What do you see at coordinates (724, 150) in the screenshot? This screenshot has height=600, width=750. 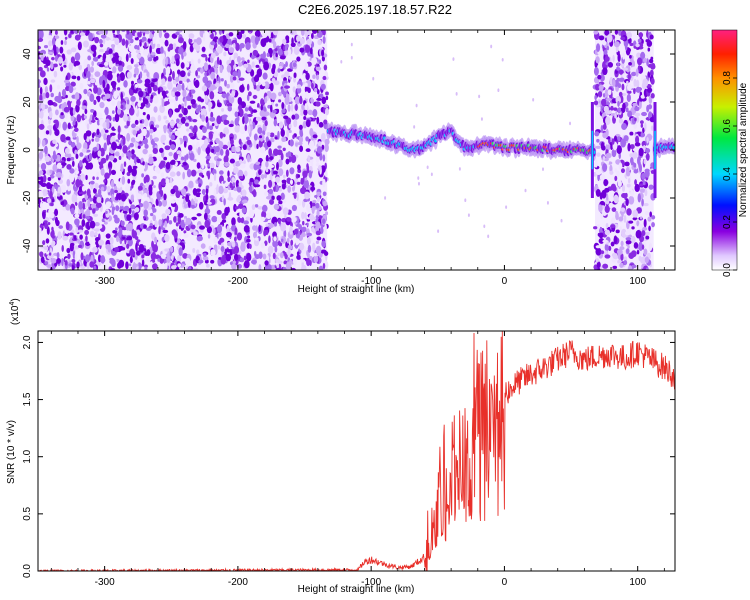 I see `colorbar-gradient` at bounding box center [724, 150].